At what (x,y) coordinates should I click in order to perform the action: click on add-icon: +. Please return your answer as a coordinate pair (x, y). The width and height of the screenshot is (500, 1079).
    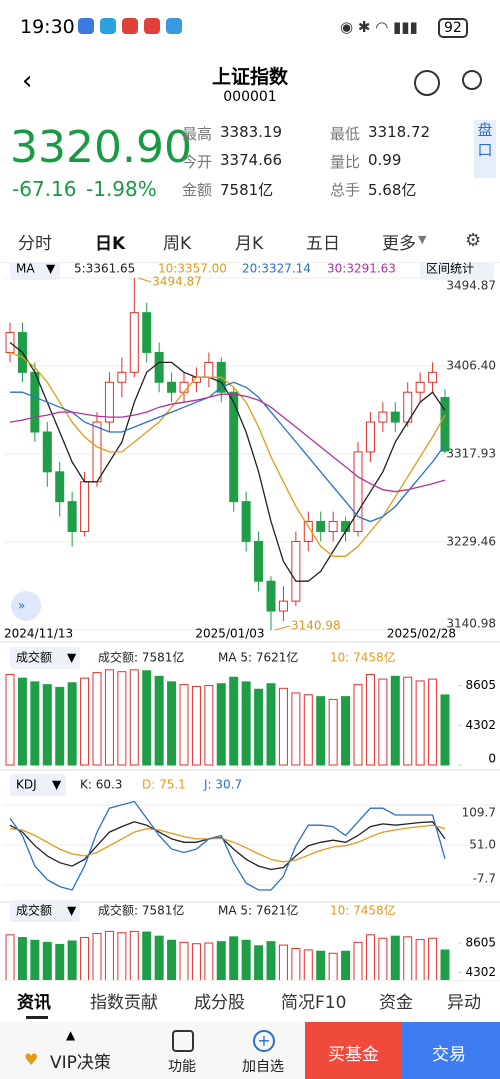
    Looking at the image, I should click on (264, 1041).